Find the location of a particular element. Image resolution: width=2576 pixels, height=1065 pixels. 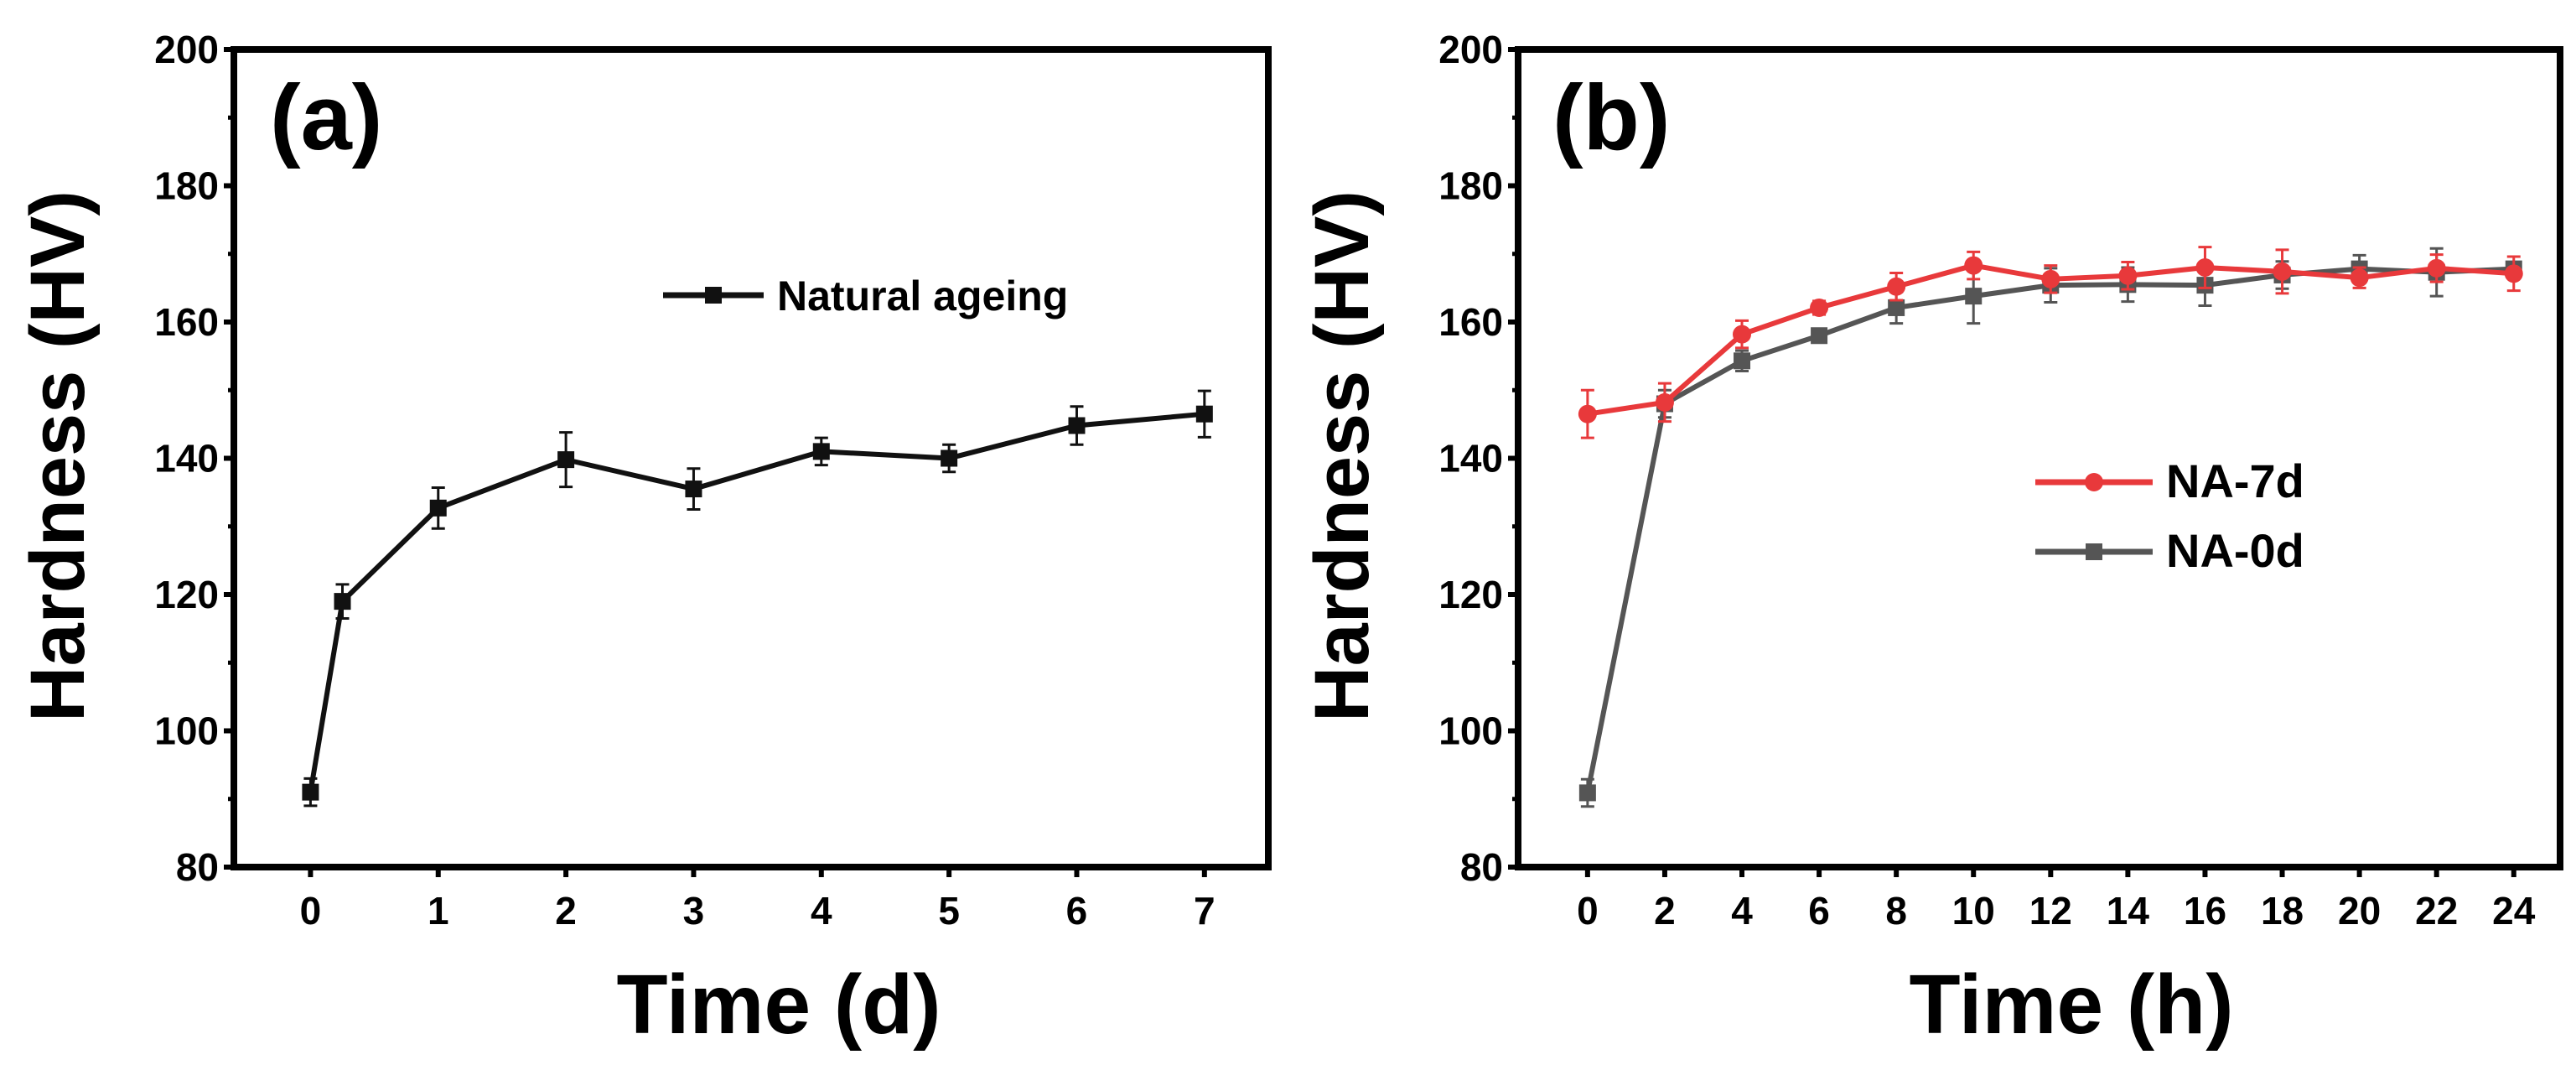

series-natural-ageing is located at coordinates (757, 598).